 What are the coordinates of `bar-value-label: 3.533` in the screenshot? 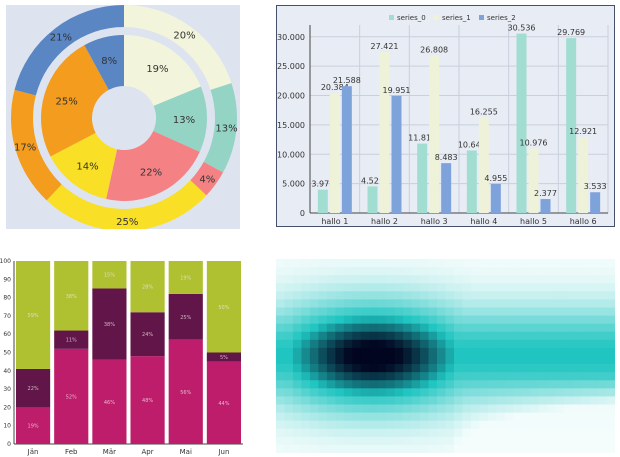 It's located at (595, 186).